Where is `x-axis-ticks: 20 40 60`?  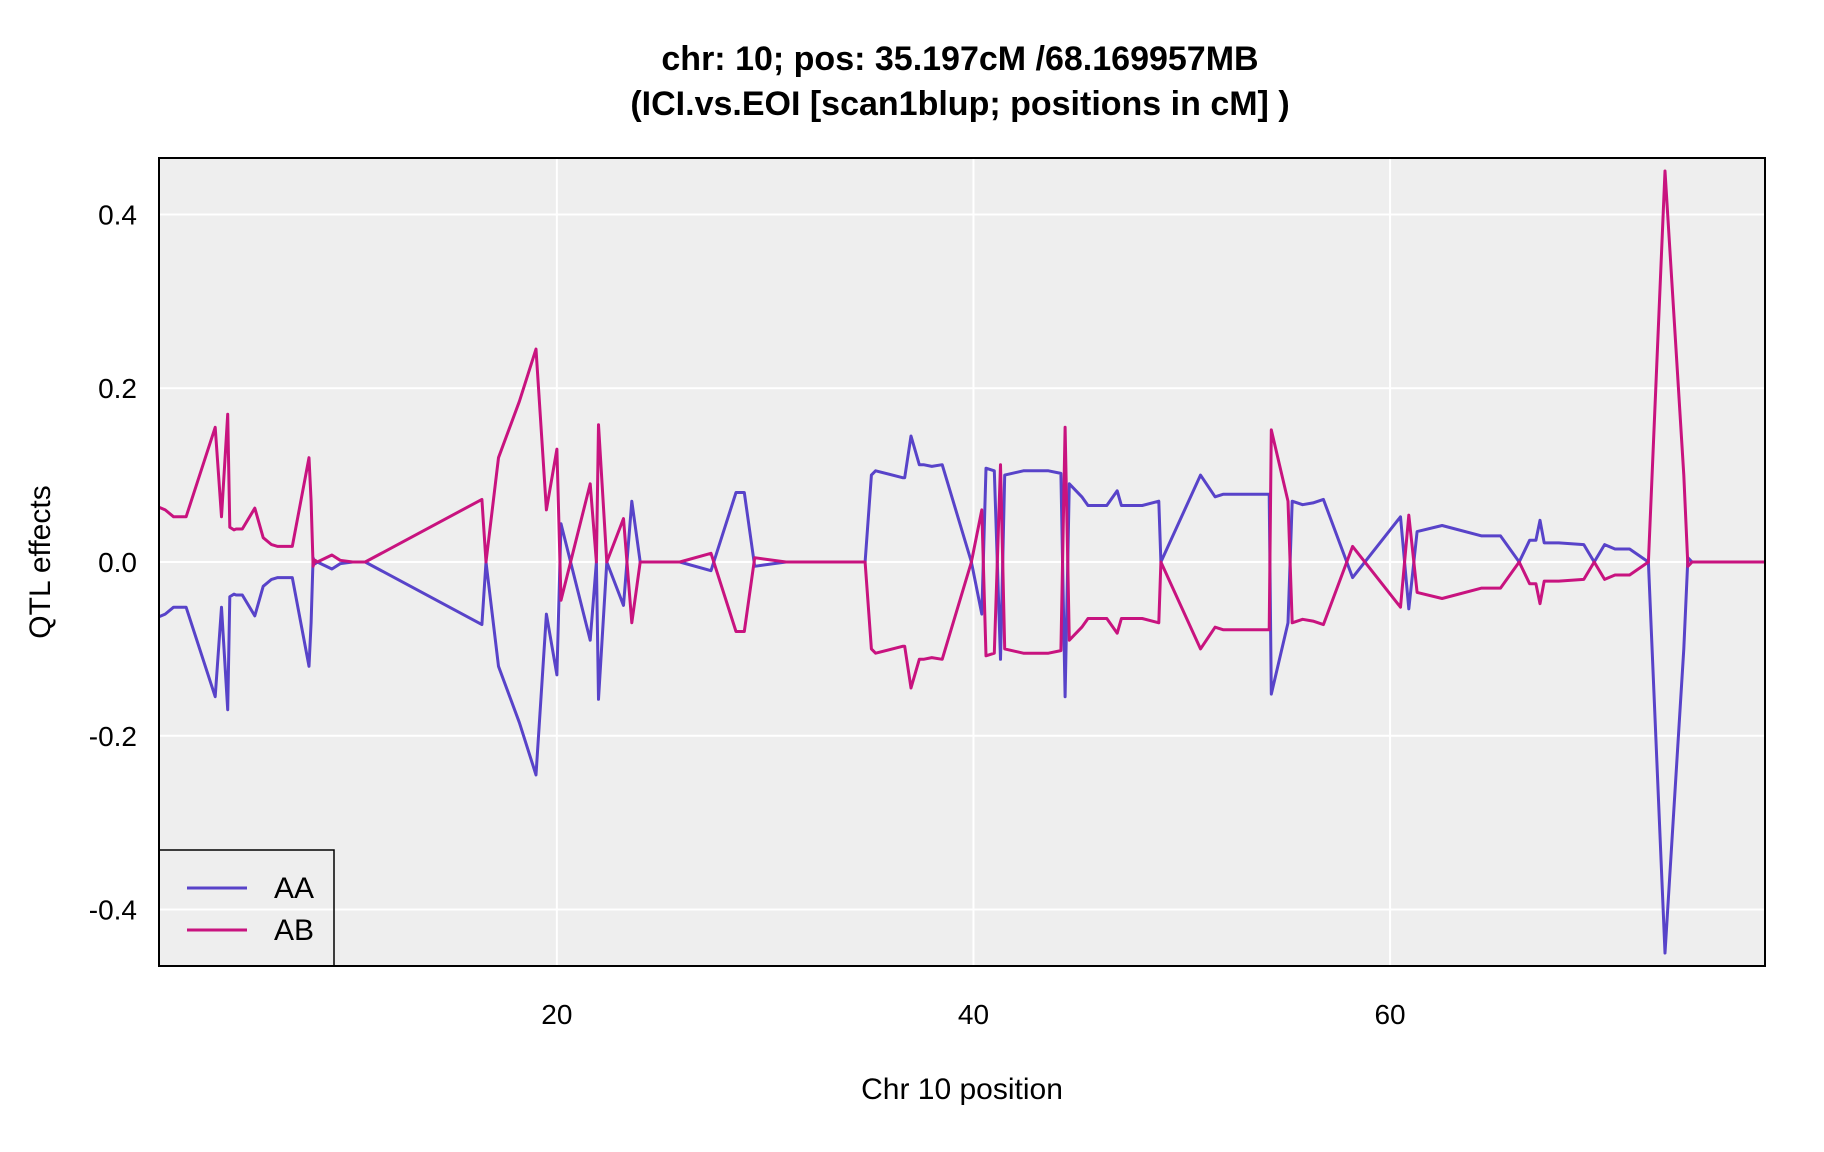 x-axis-ticks: 20 40 60 is located at coordinates (973, 1014).